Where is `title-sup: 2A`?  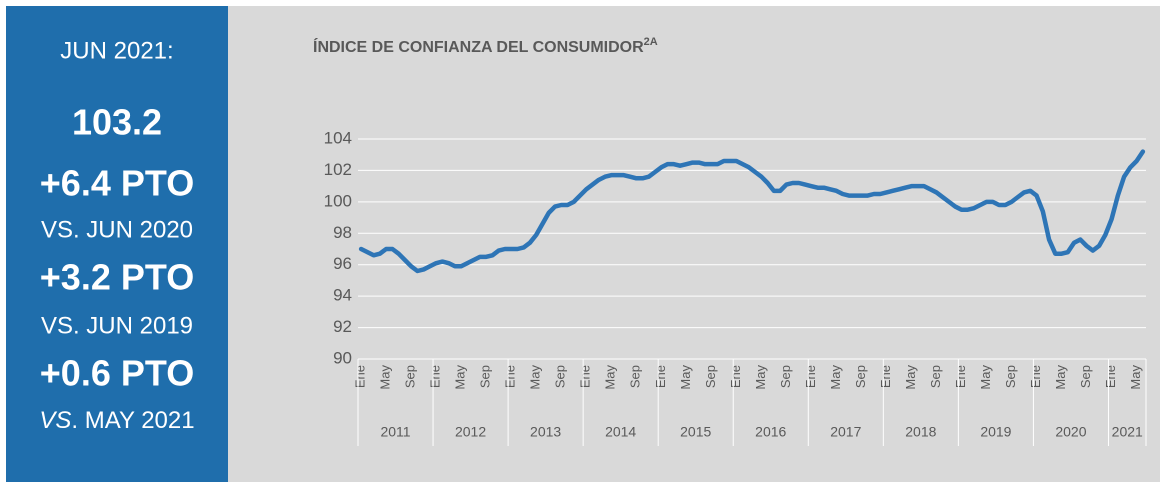 title-sup: 2A is located at coordinates (651, 42).